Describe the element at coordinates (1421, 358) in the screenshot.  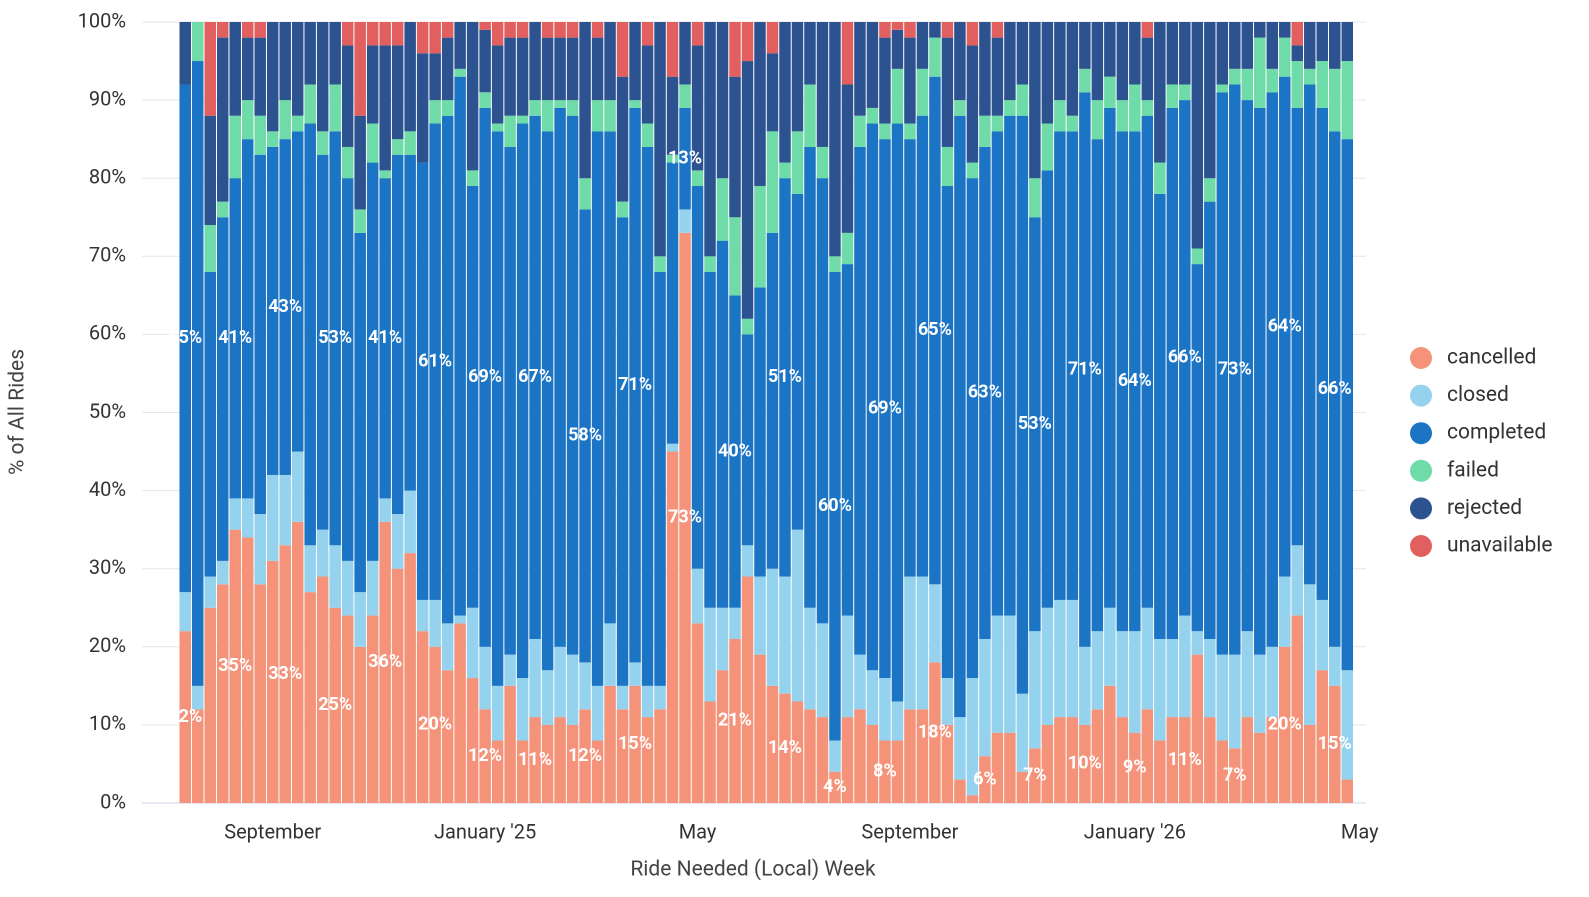
I see `legend-marker` at that location.